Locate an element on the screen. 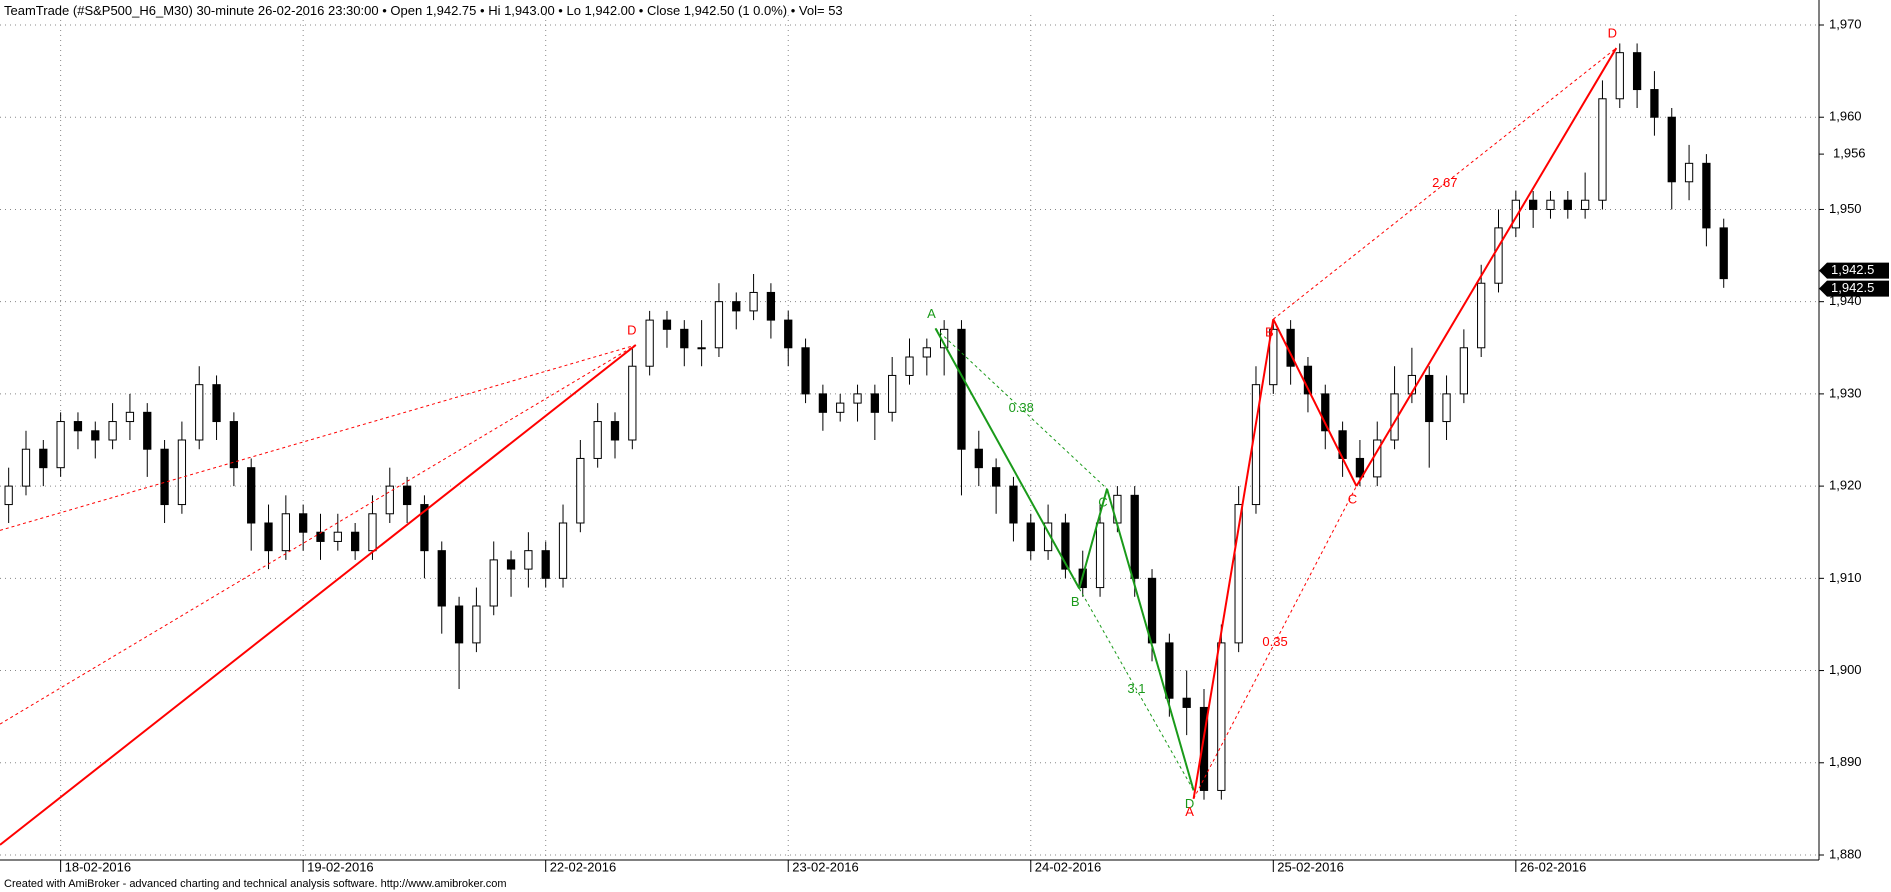 The height and width of the screenshot is (892, 1891). y-tick-label: 1,930 is located at coordinates (1845, 392).